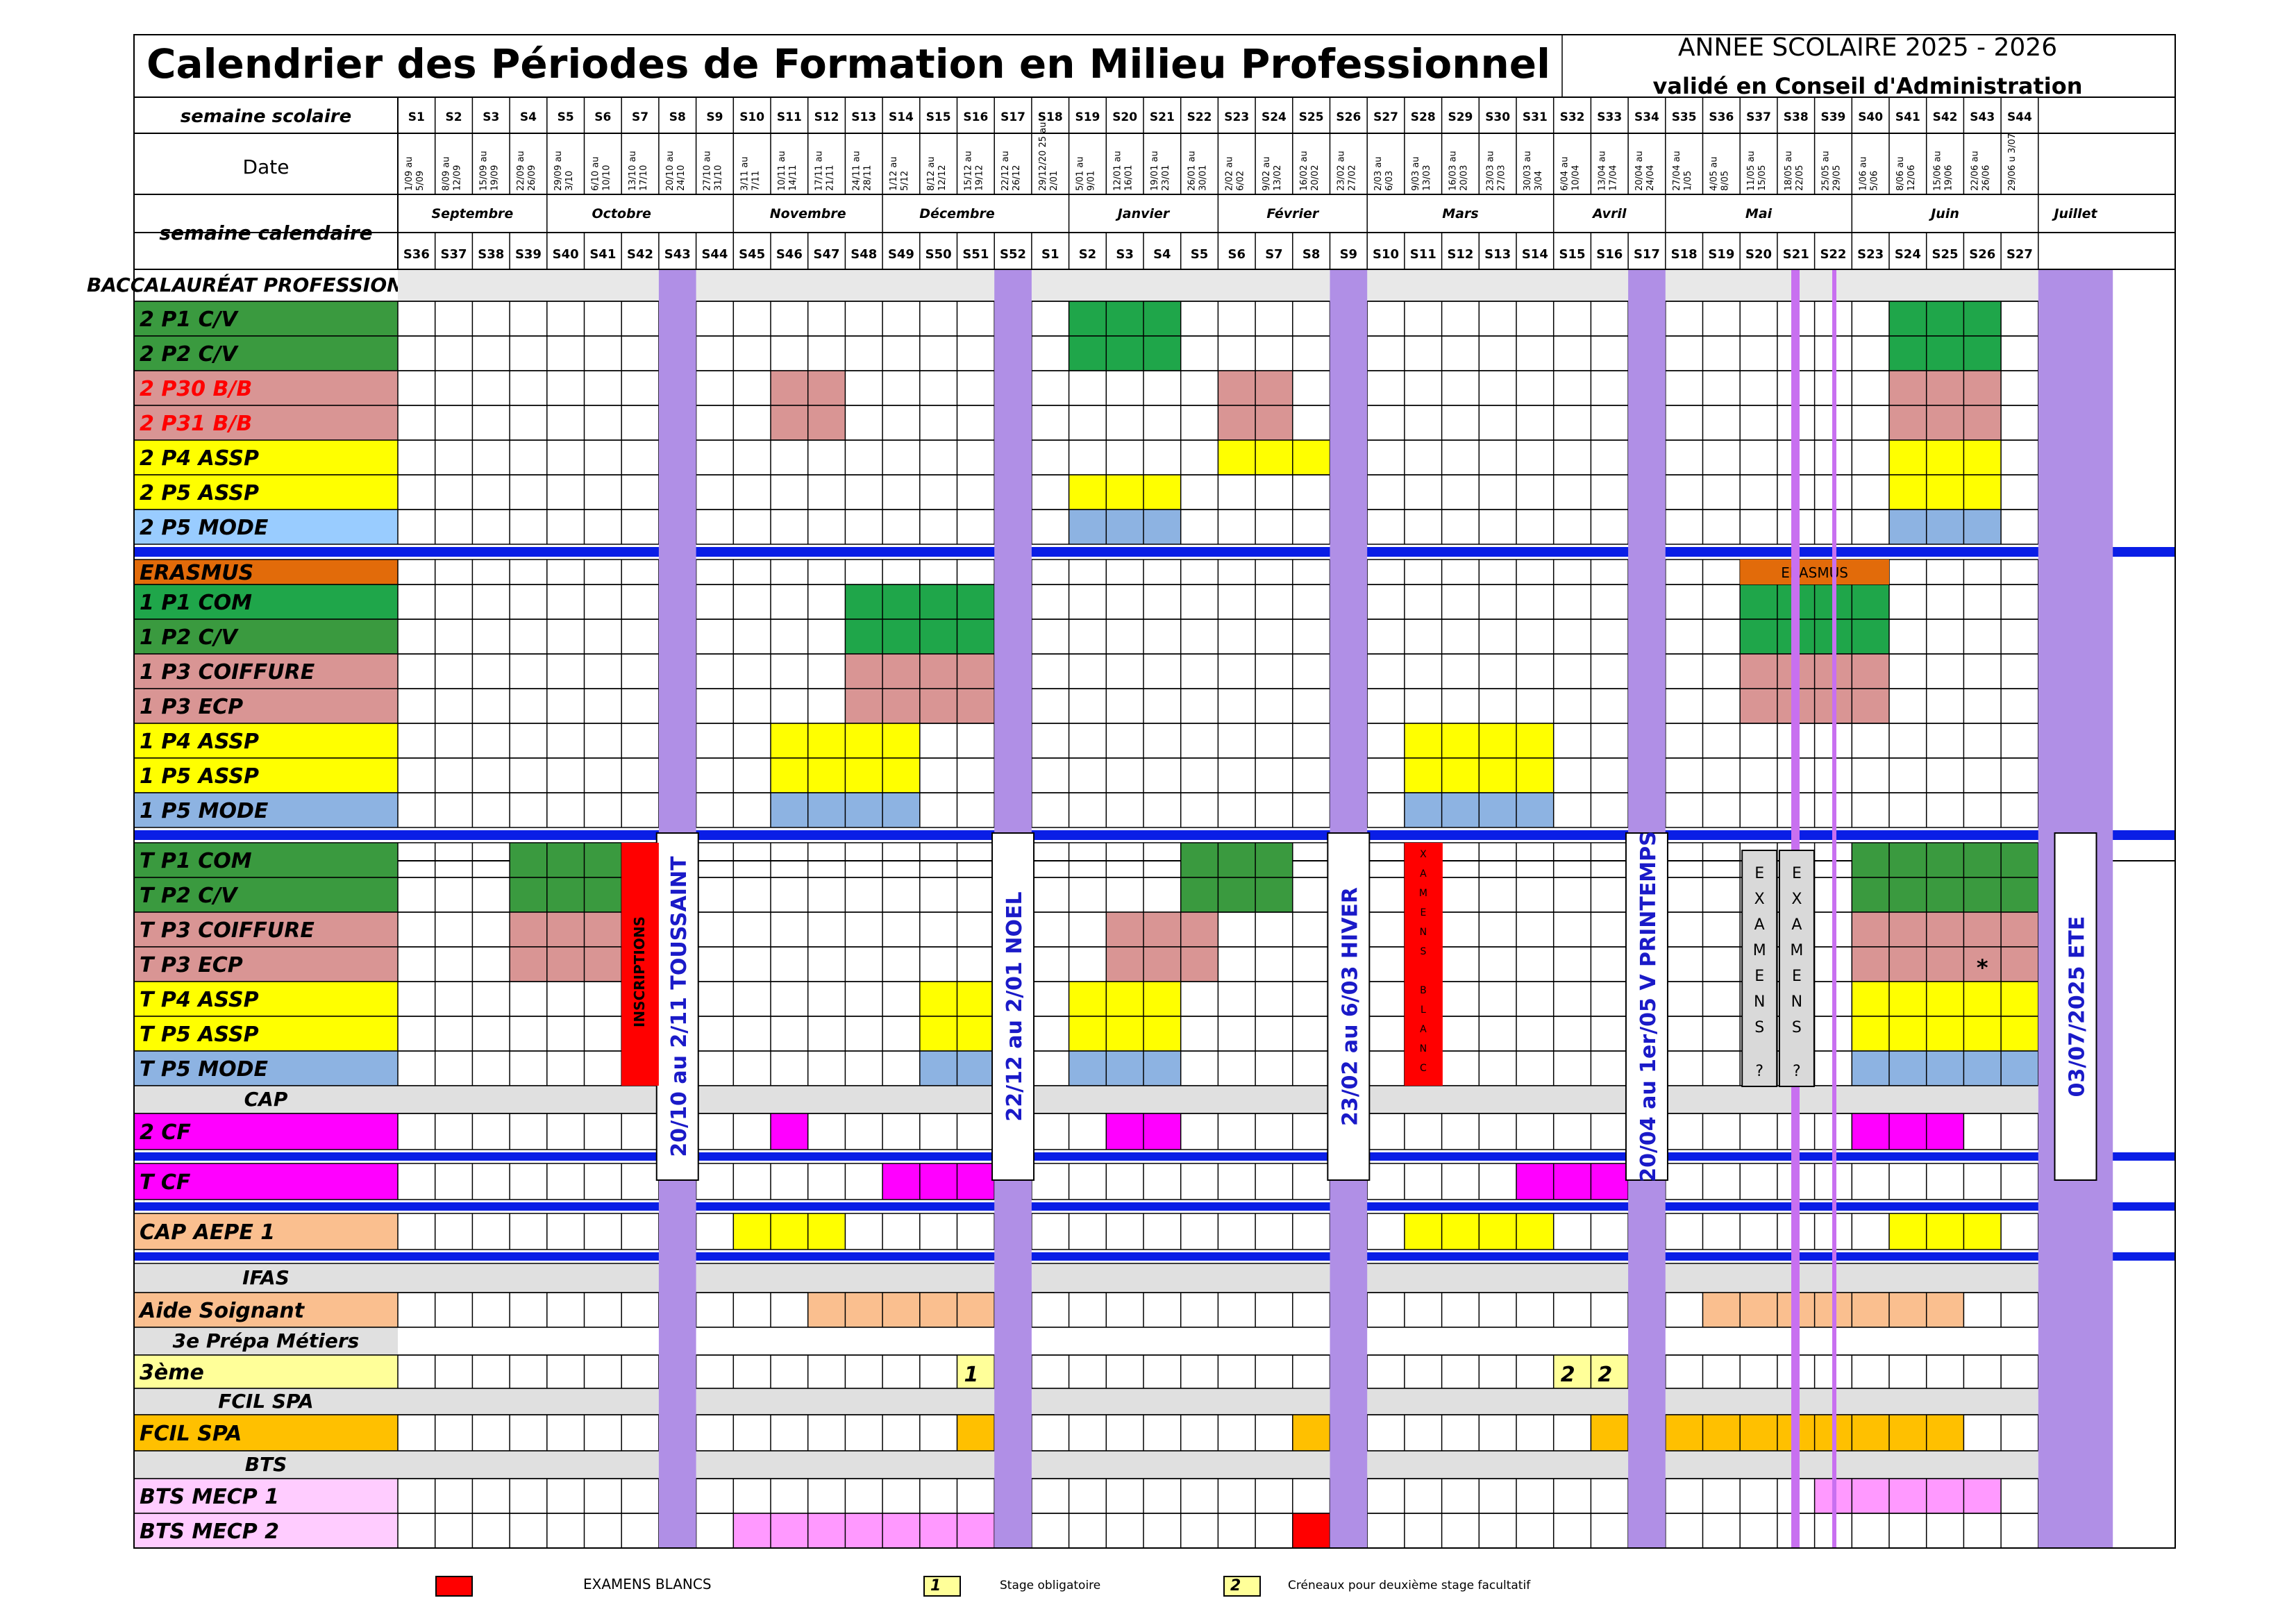  What do you see at coordinates (1125, 254) in the screenshot?
I see `cal-week-19: S3` at bounding box center [1125, 254].